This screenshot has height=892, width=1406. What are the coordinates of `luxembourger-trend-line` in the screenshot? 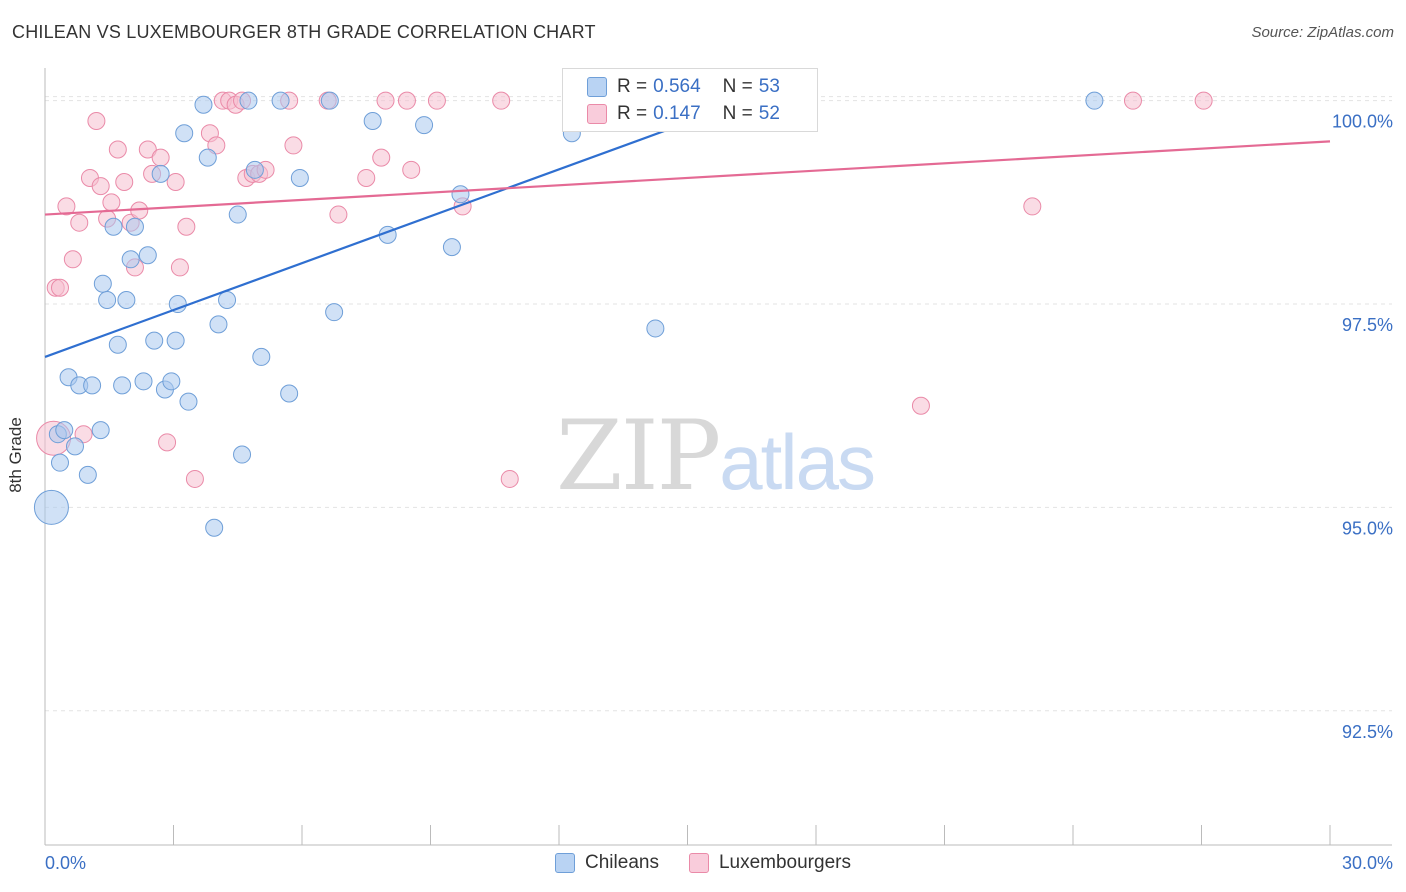 It's located at (687, 178).